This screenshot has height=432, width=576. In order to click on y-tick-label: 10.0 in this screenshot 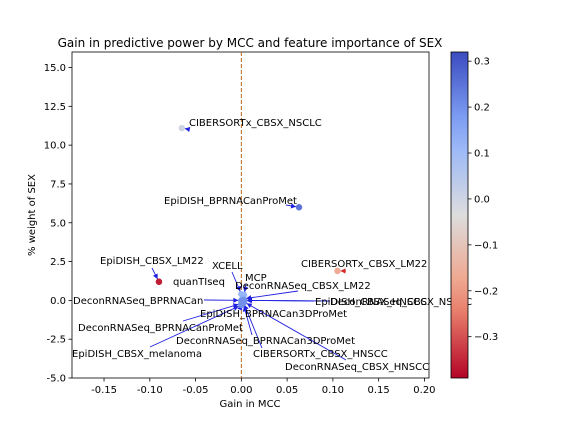, I will do `click(55, 146)`.